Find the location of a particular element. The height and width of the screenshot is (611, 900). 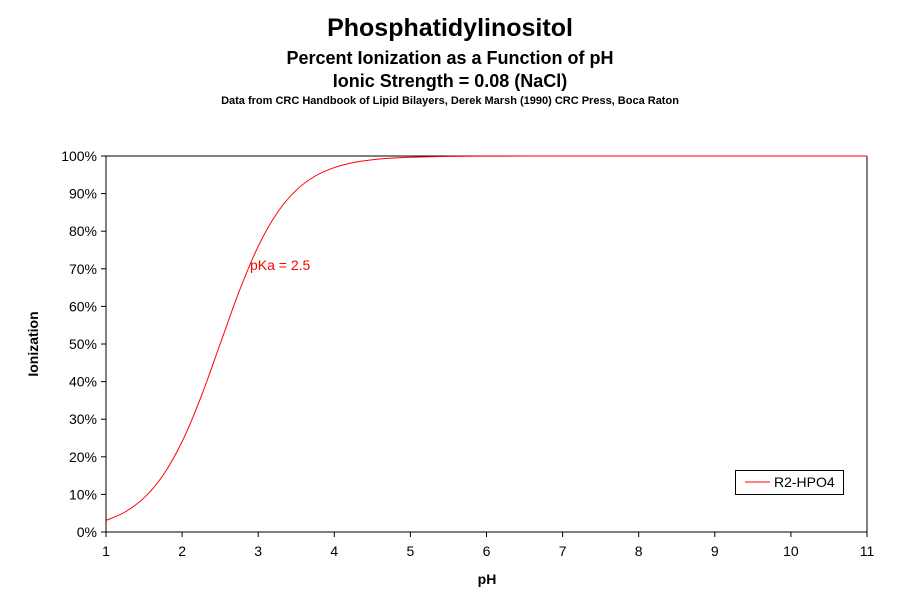

x-tick-label: 8 is located at coordinates (639, 551).